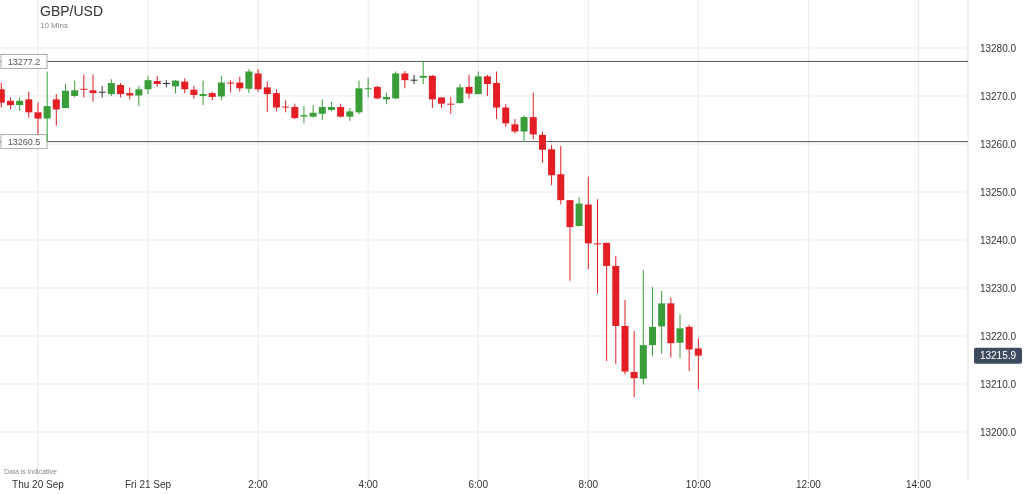 The image size is (1024, 494). Describe the element at coordinates (998, 384) in the screenshot. I see `y-tick-label: 13210.0` at that location.